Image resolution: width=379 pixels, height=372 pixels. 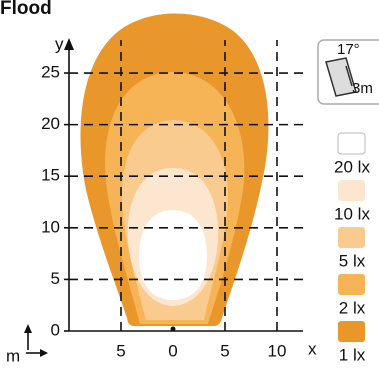 I want to click on icon-height: 3m, so click(x=362, y=88).